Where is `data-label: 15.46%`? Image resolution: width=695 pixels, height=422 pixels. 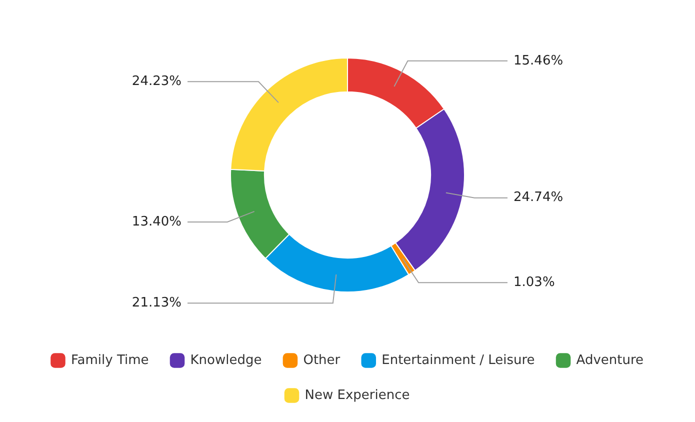 data-label: 15.46% is located at coordinates (539, 60).